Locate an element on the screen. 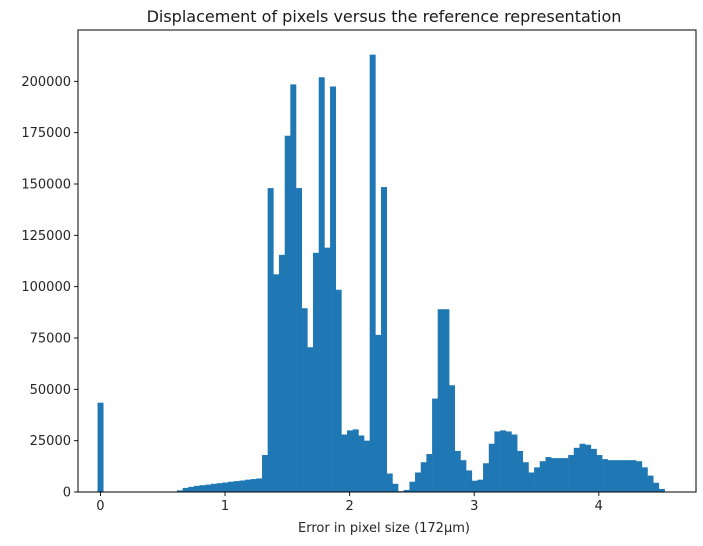 The width and height of the screenshot is (703, 546). y-tick-label: 125000 is located at coordinates (46, 236).